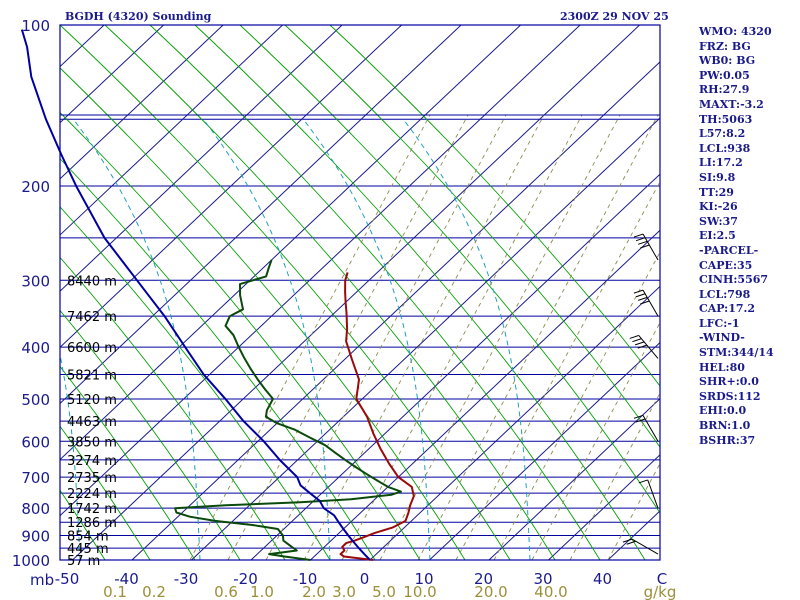 The width and height of the screenshot is (800, 600). Describe the element at coordinates (724, 90) in the screenshot. I see `stat-item: RH:27.9` at that location.